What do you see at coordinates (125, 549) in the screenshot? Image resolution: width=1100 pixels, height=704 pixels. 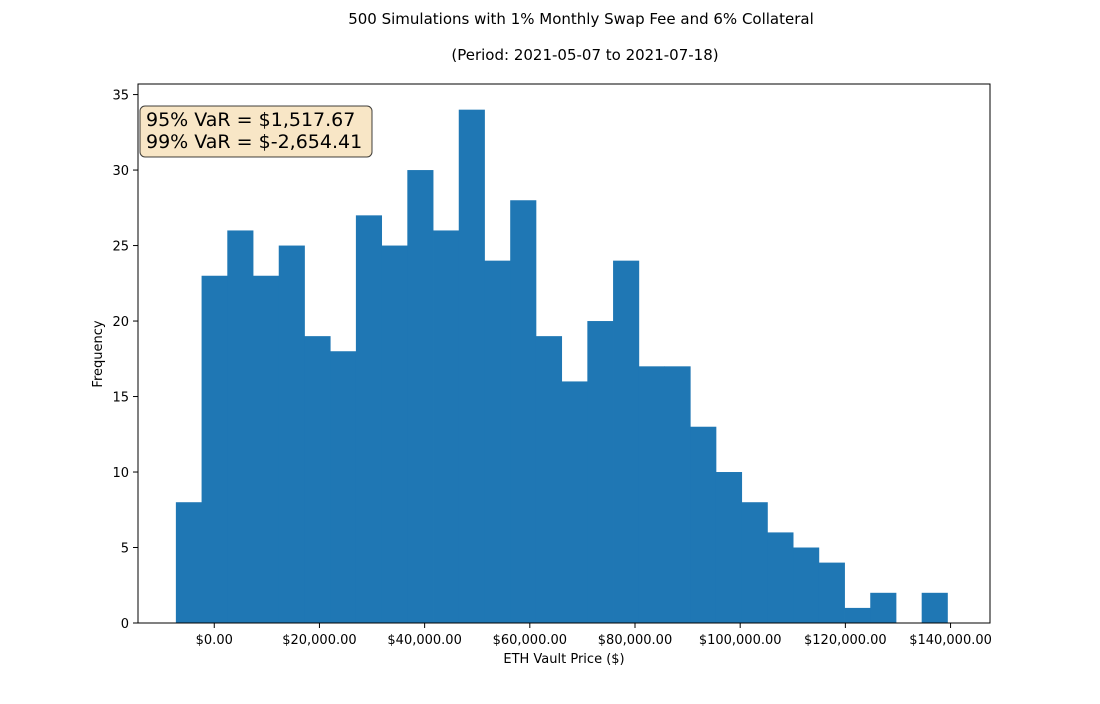 I see `y-tick-label: 5` at bounding box center [125, 549].